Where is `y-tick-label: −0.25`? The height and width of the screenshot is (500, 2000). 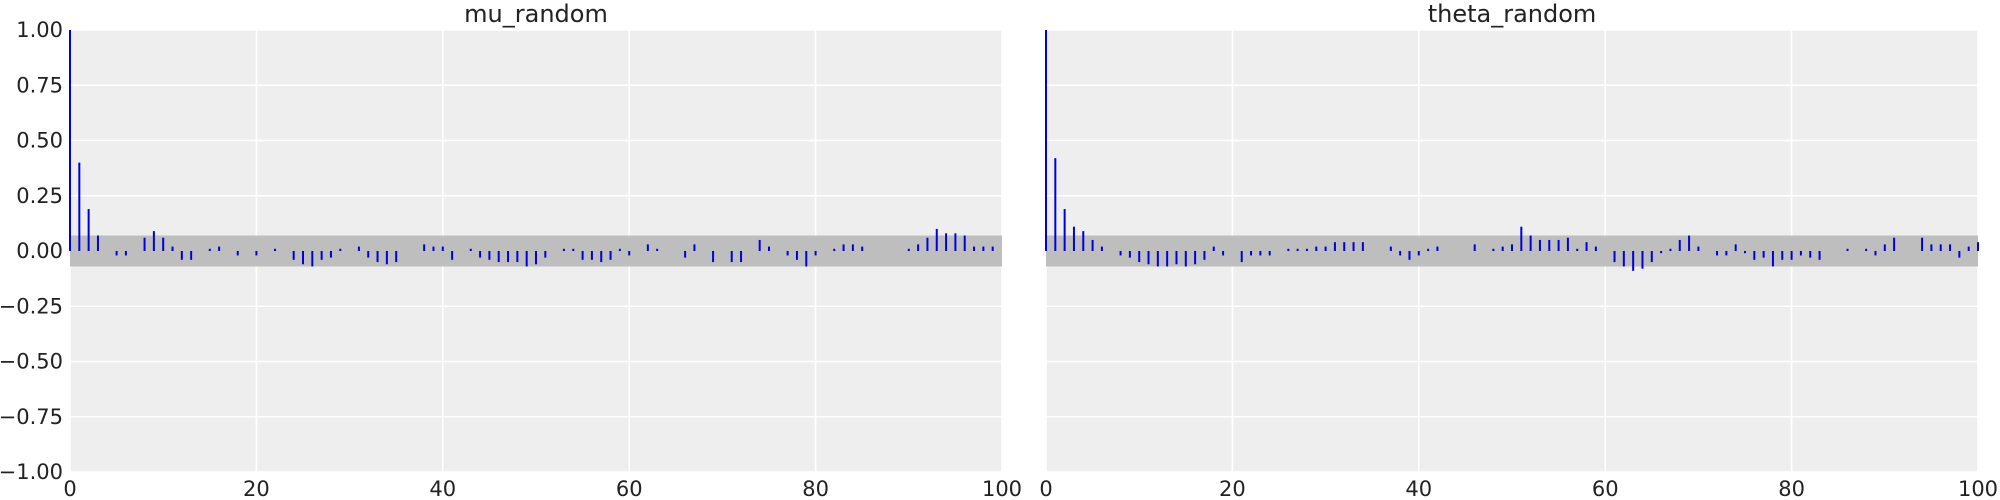 y-tick-label: −0.25 is located at coordinates (31, 306).